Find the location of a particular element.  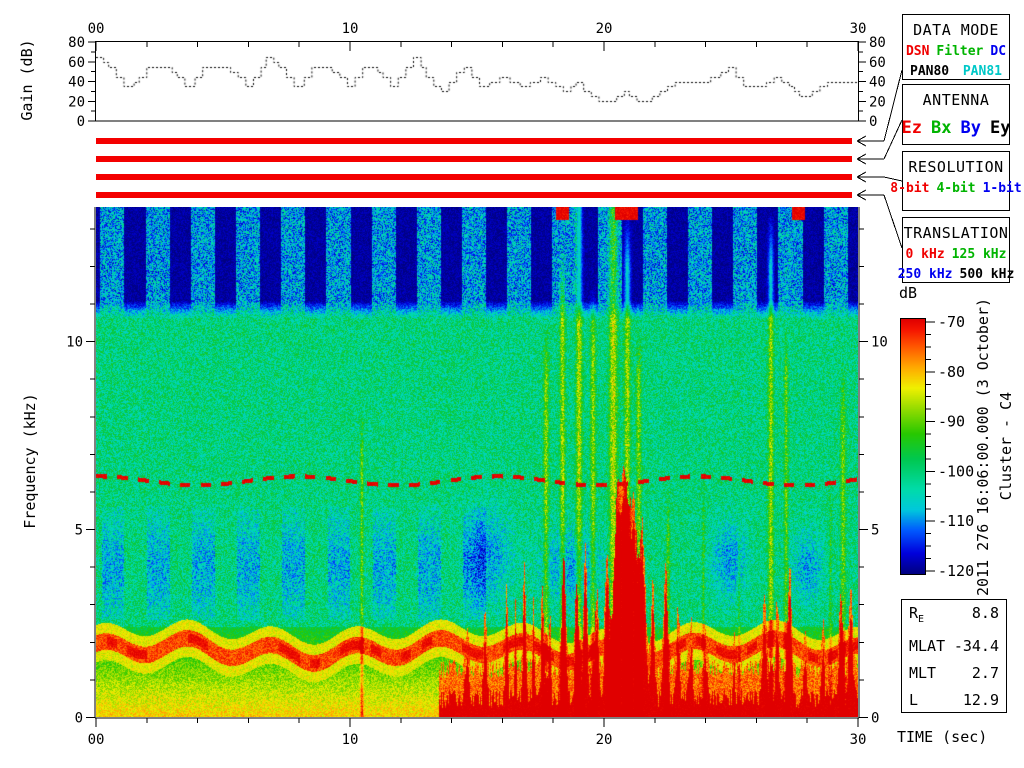

panel-value-4-bit: 4-bit is located at coordinates (956, 188).